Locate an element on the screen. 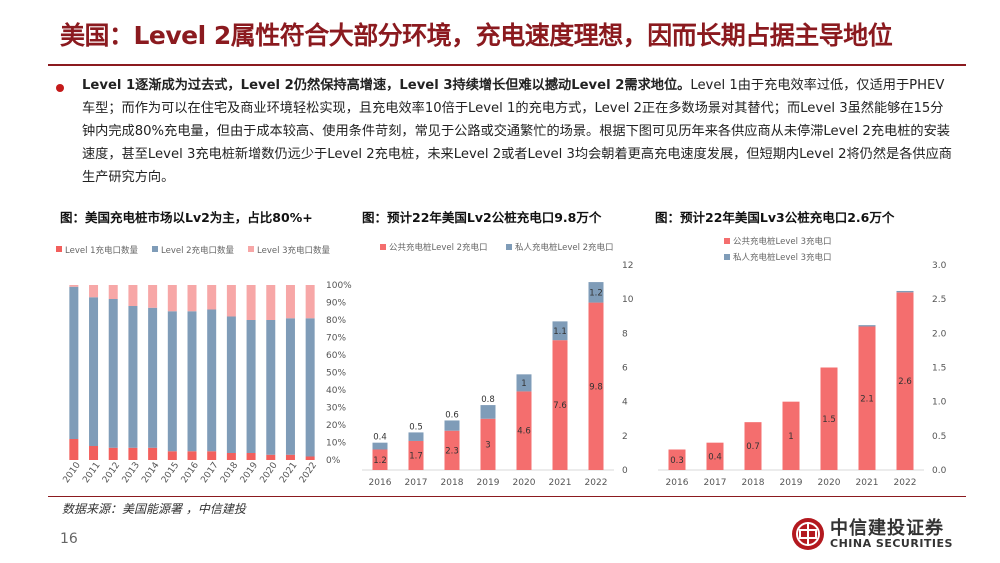  y-tick-label: 2.5 is located at coordinates (939, 300).